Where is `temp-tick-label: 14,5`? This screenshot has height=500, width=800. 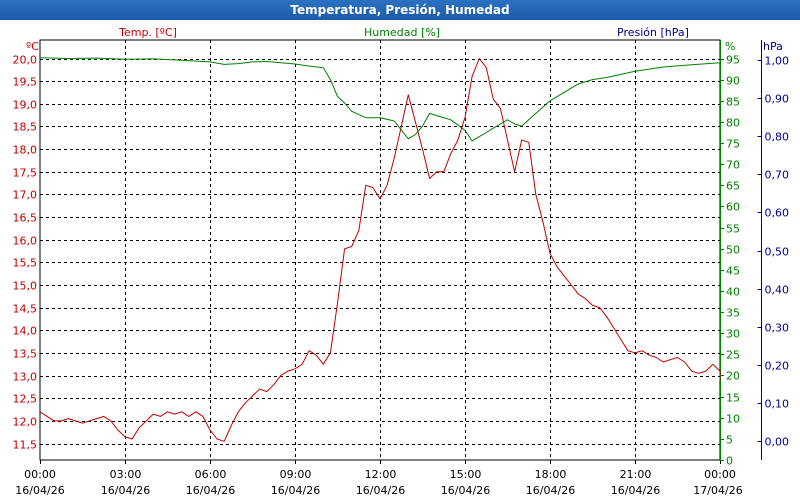
temp-tick-label: 14,5 is located at coordinates (25, 309).